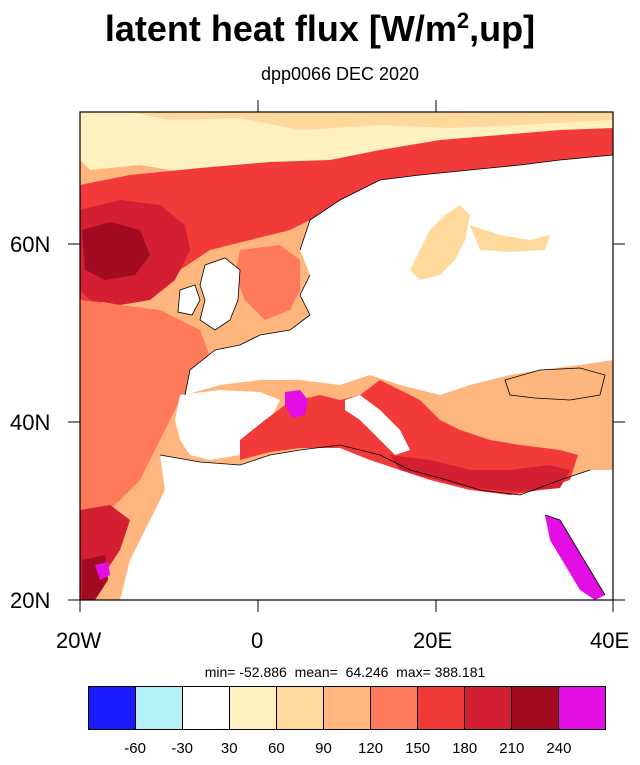  I want to click on coastline-black-sea, so click(555, 384).